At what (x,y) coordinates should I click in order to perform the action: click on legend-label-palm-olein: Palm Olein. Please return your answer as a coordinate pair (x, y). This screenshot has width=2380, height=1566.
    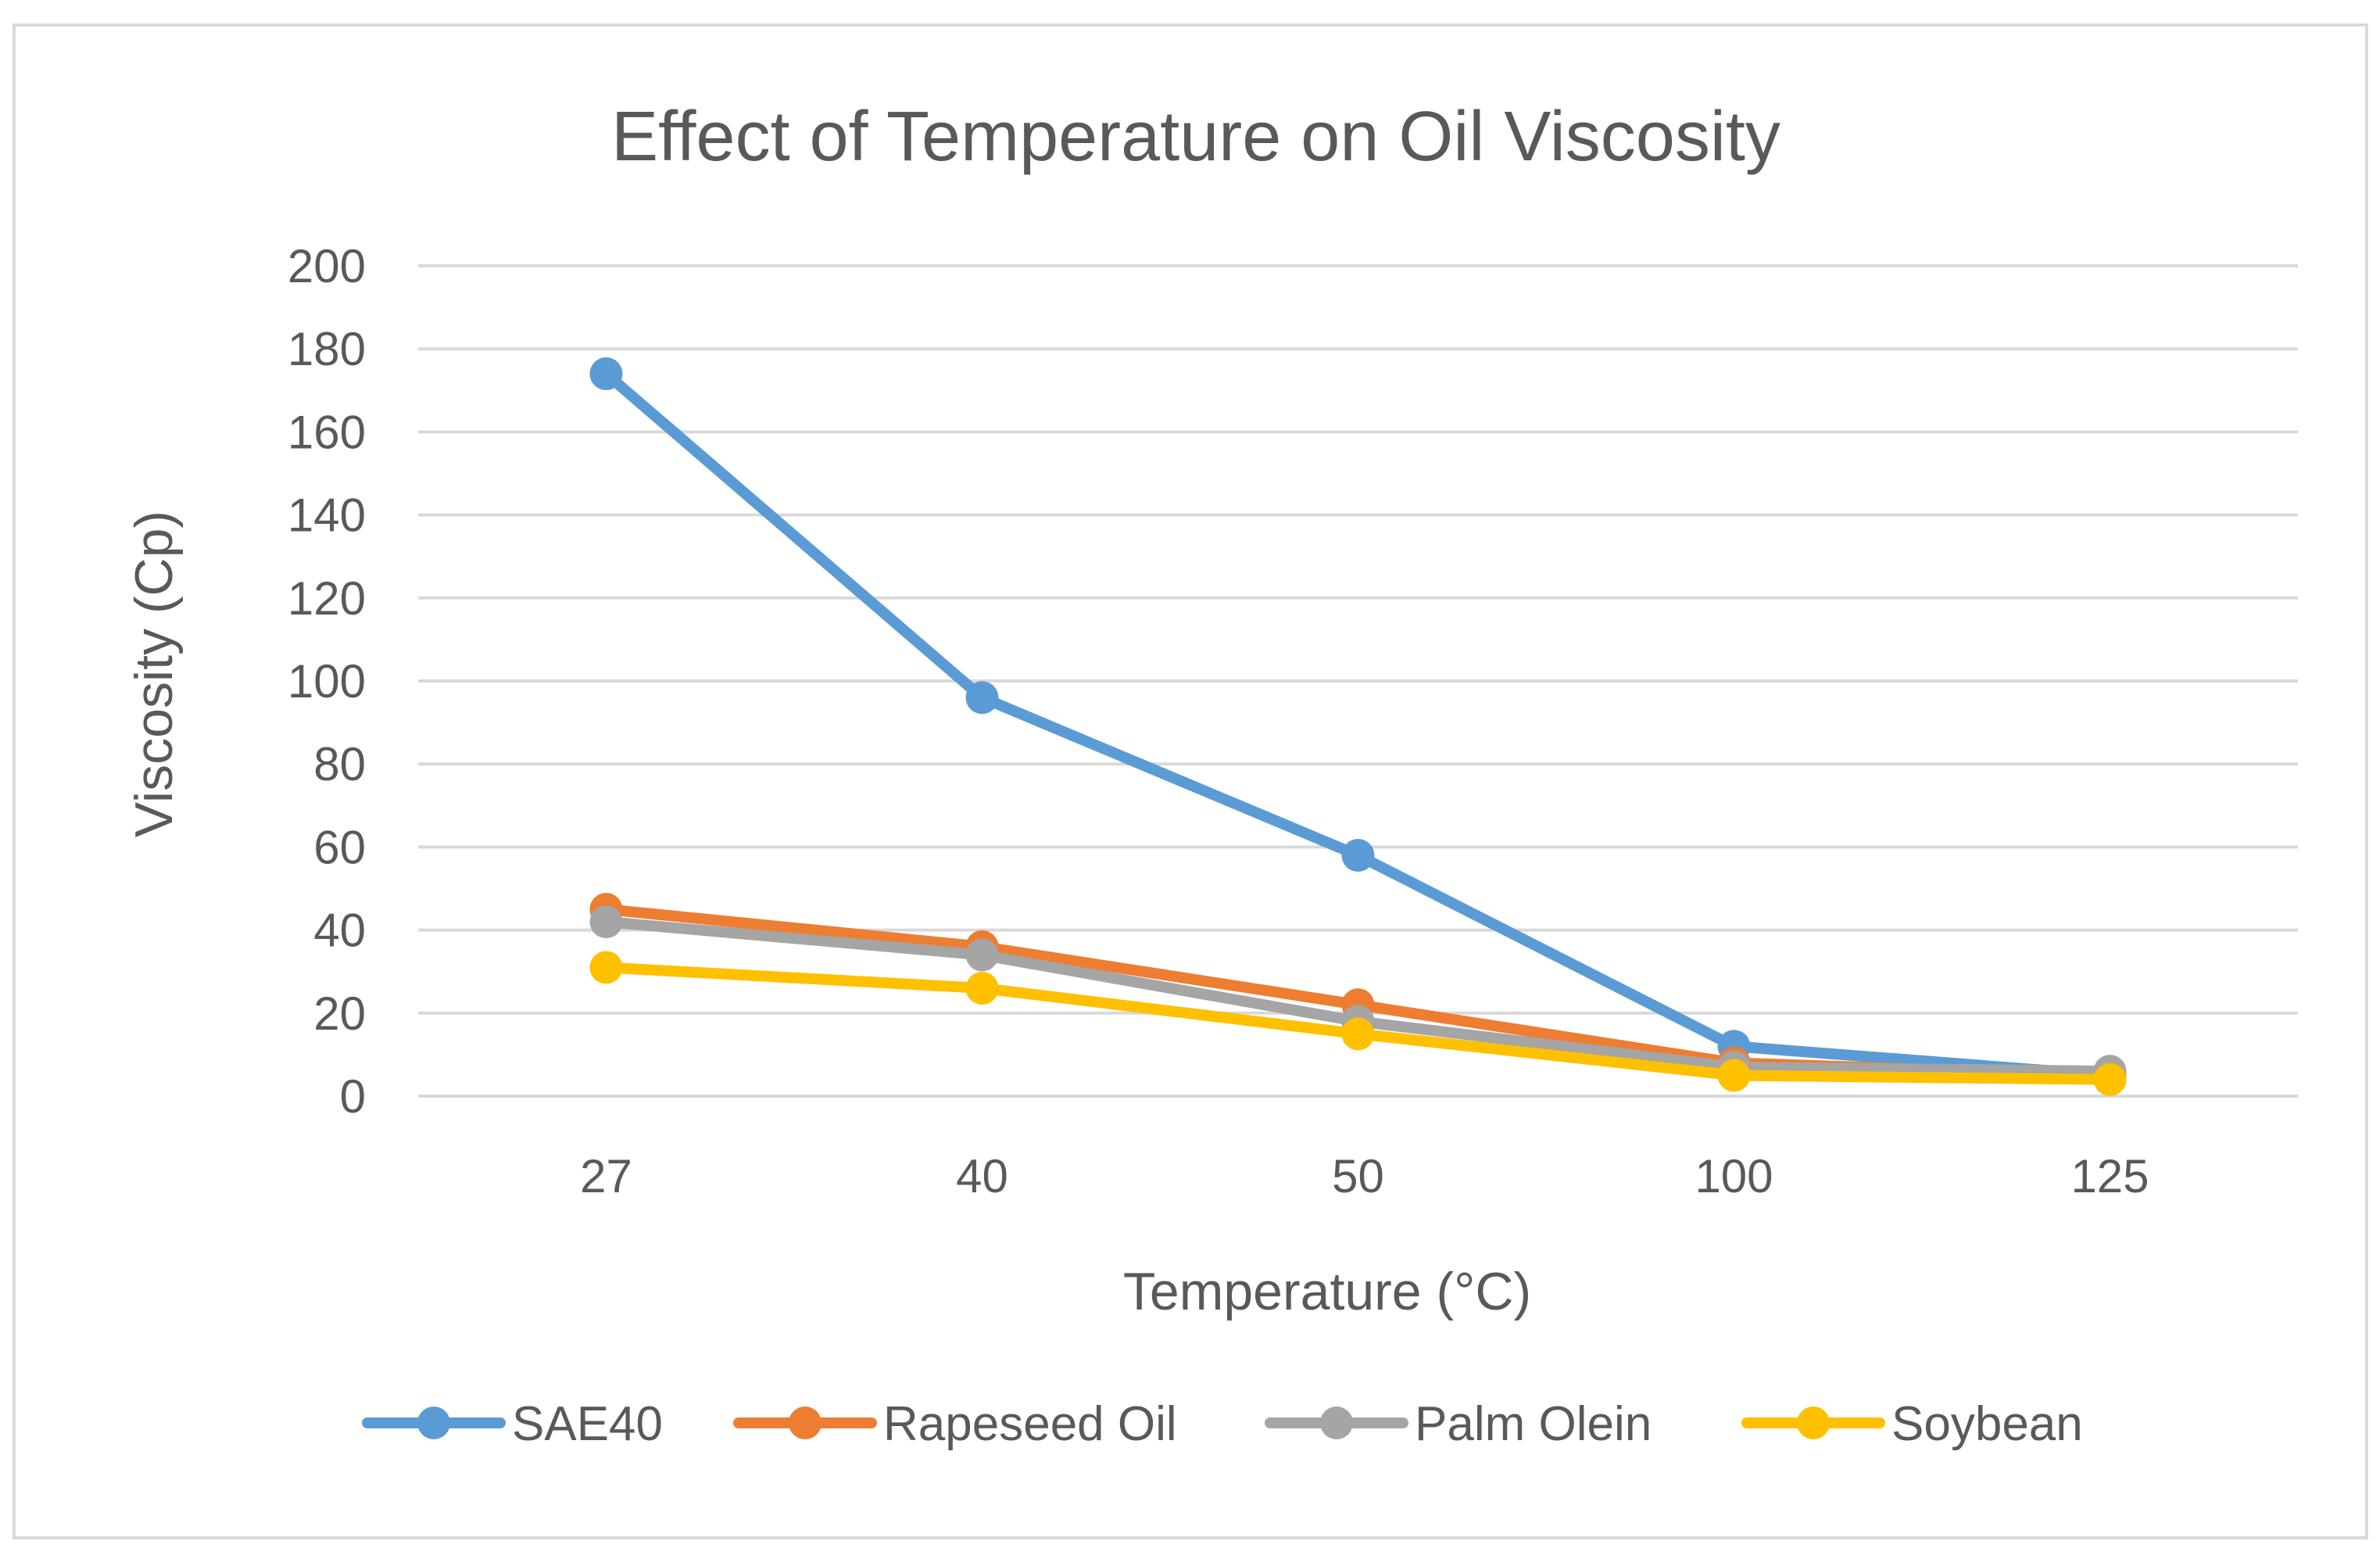
    Looking at the image, I should click on (1533, 1424).